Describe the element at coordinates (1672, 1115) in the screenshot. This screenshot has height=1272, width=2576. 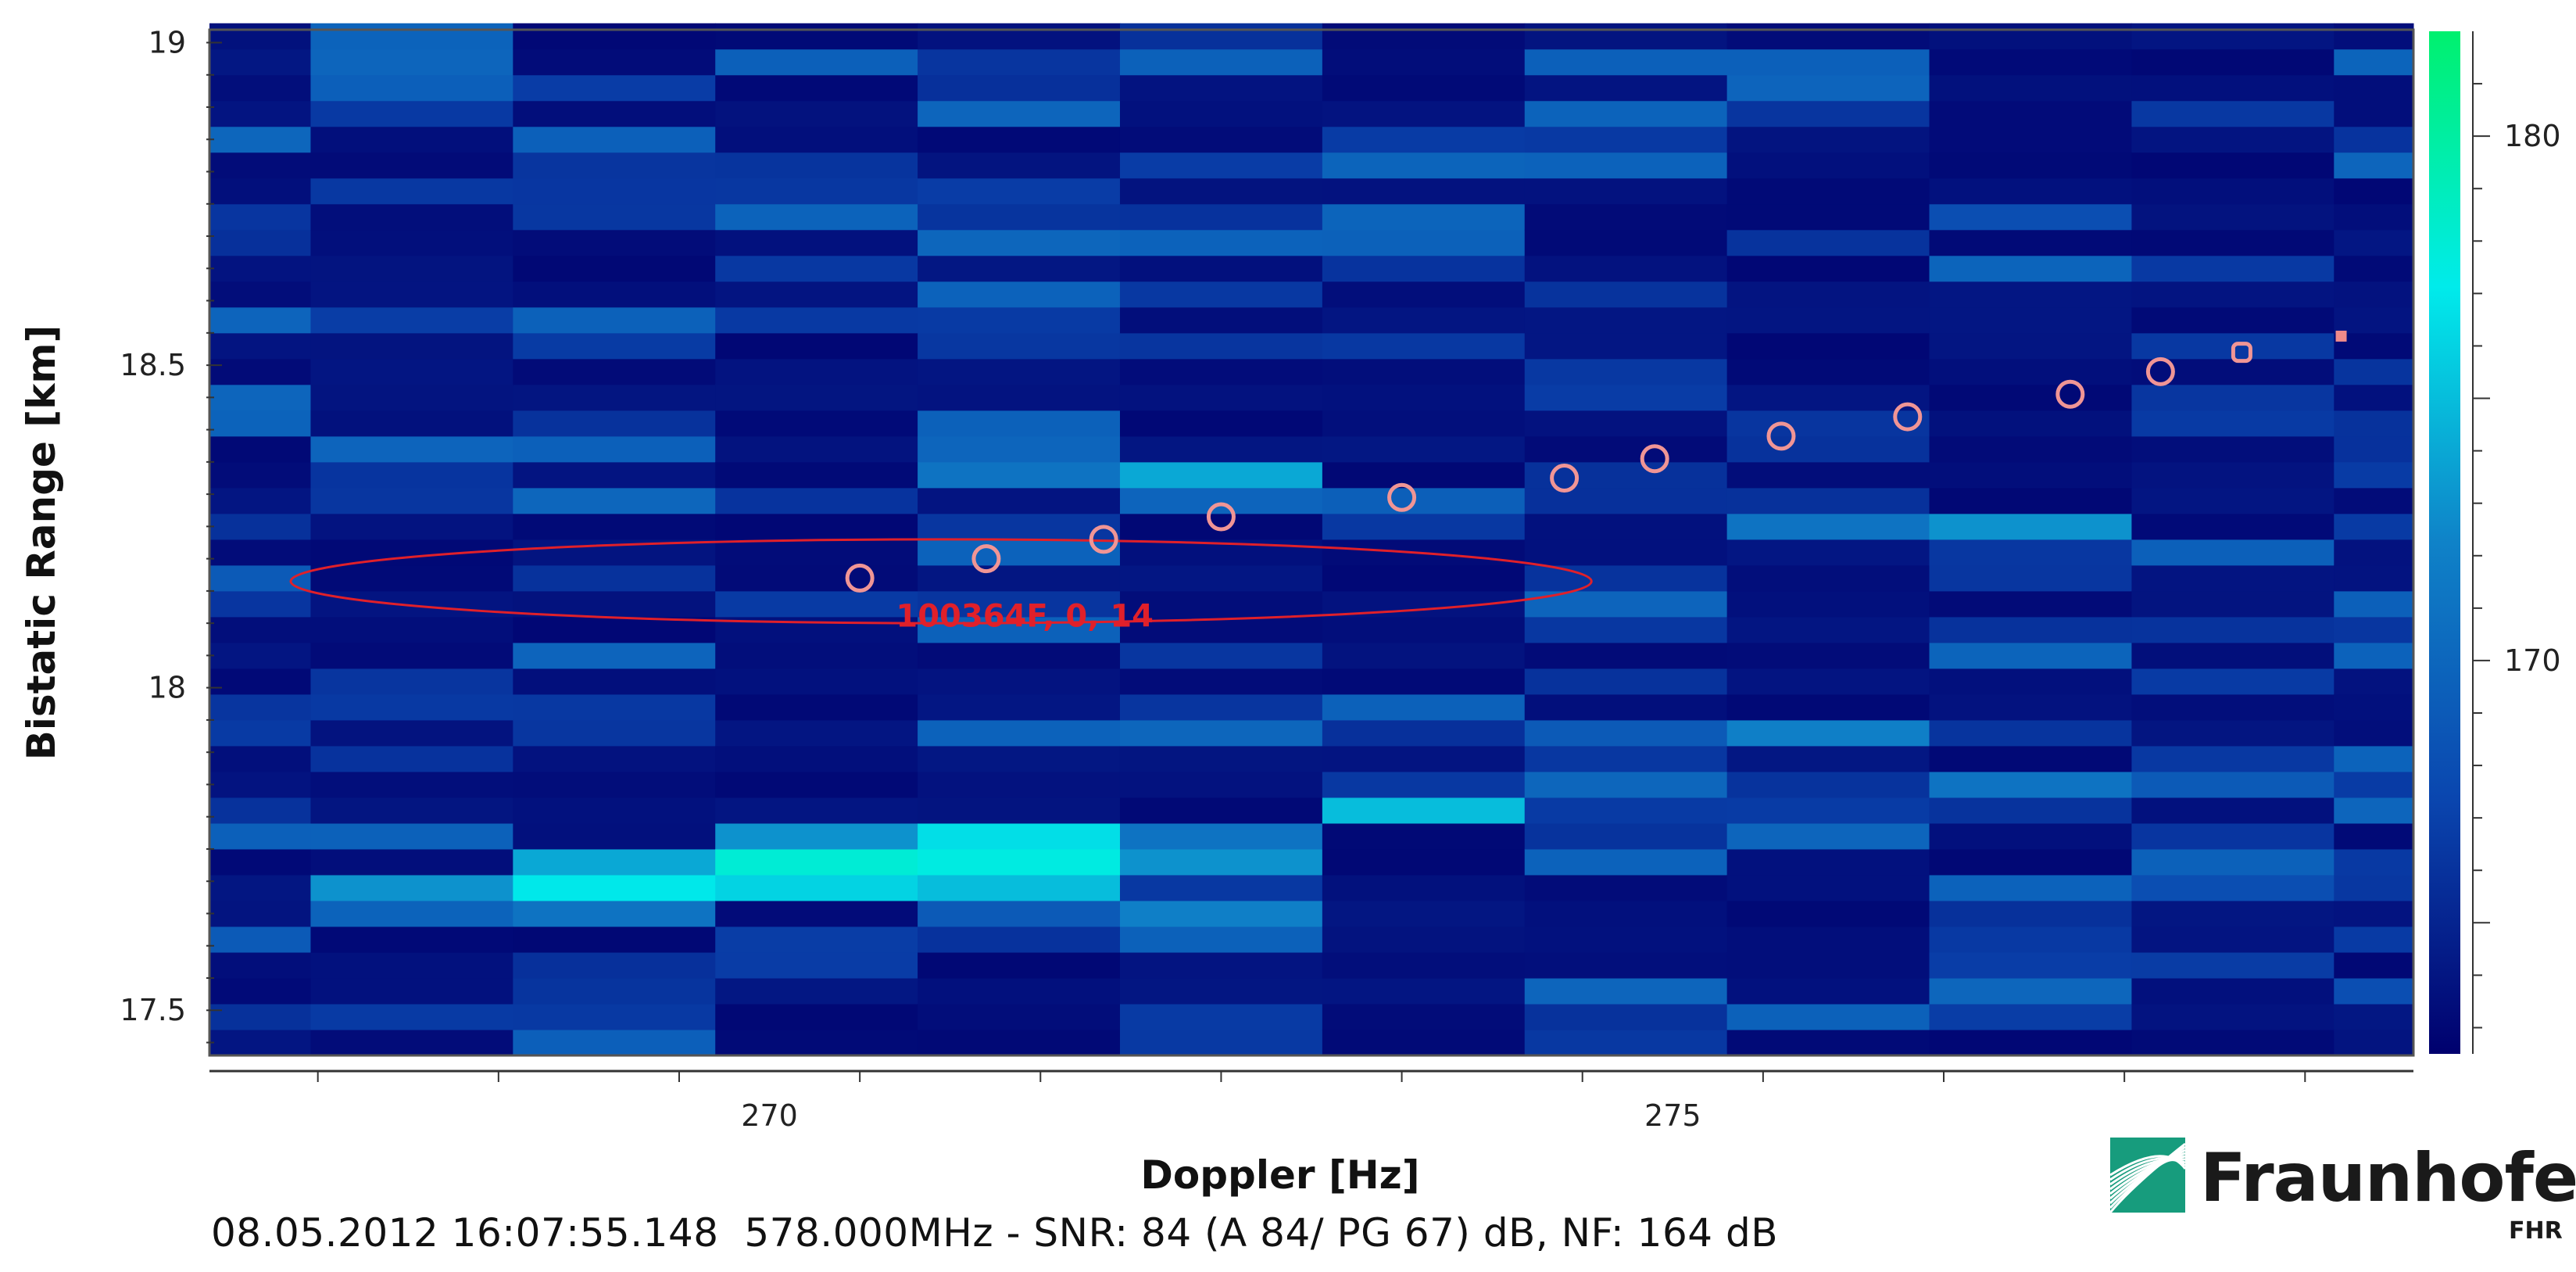
I see `x-tick-label: 275` at that location.